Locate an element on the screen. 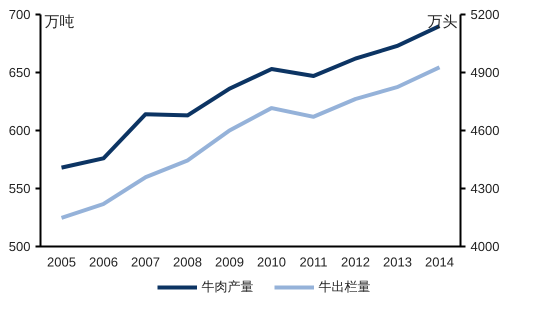 The height and width of the screenshot is (332, 537). y2-tick-label: 4000 is located at coordinates (485, 246).